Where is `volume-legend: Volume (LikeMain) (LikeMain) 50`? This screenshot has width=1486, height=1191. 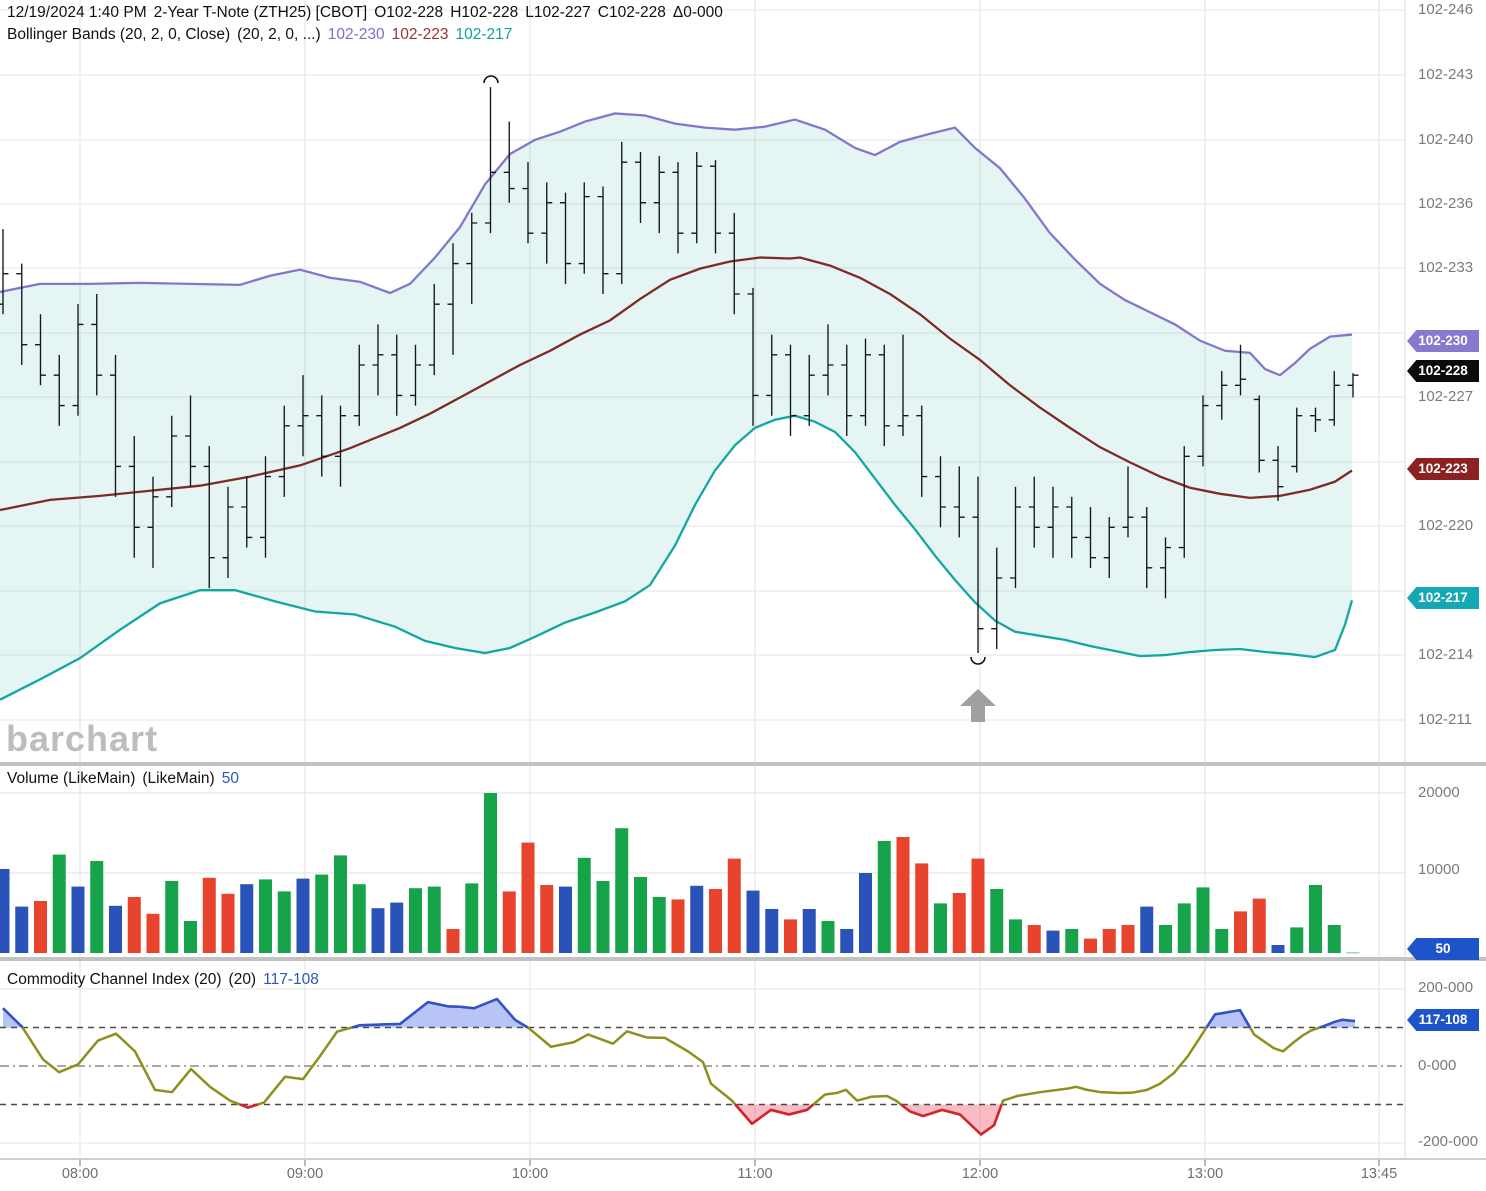 volume-legend: Volume (LikeMain) (LikeMain) 50 is located at coordinates (126, 779).